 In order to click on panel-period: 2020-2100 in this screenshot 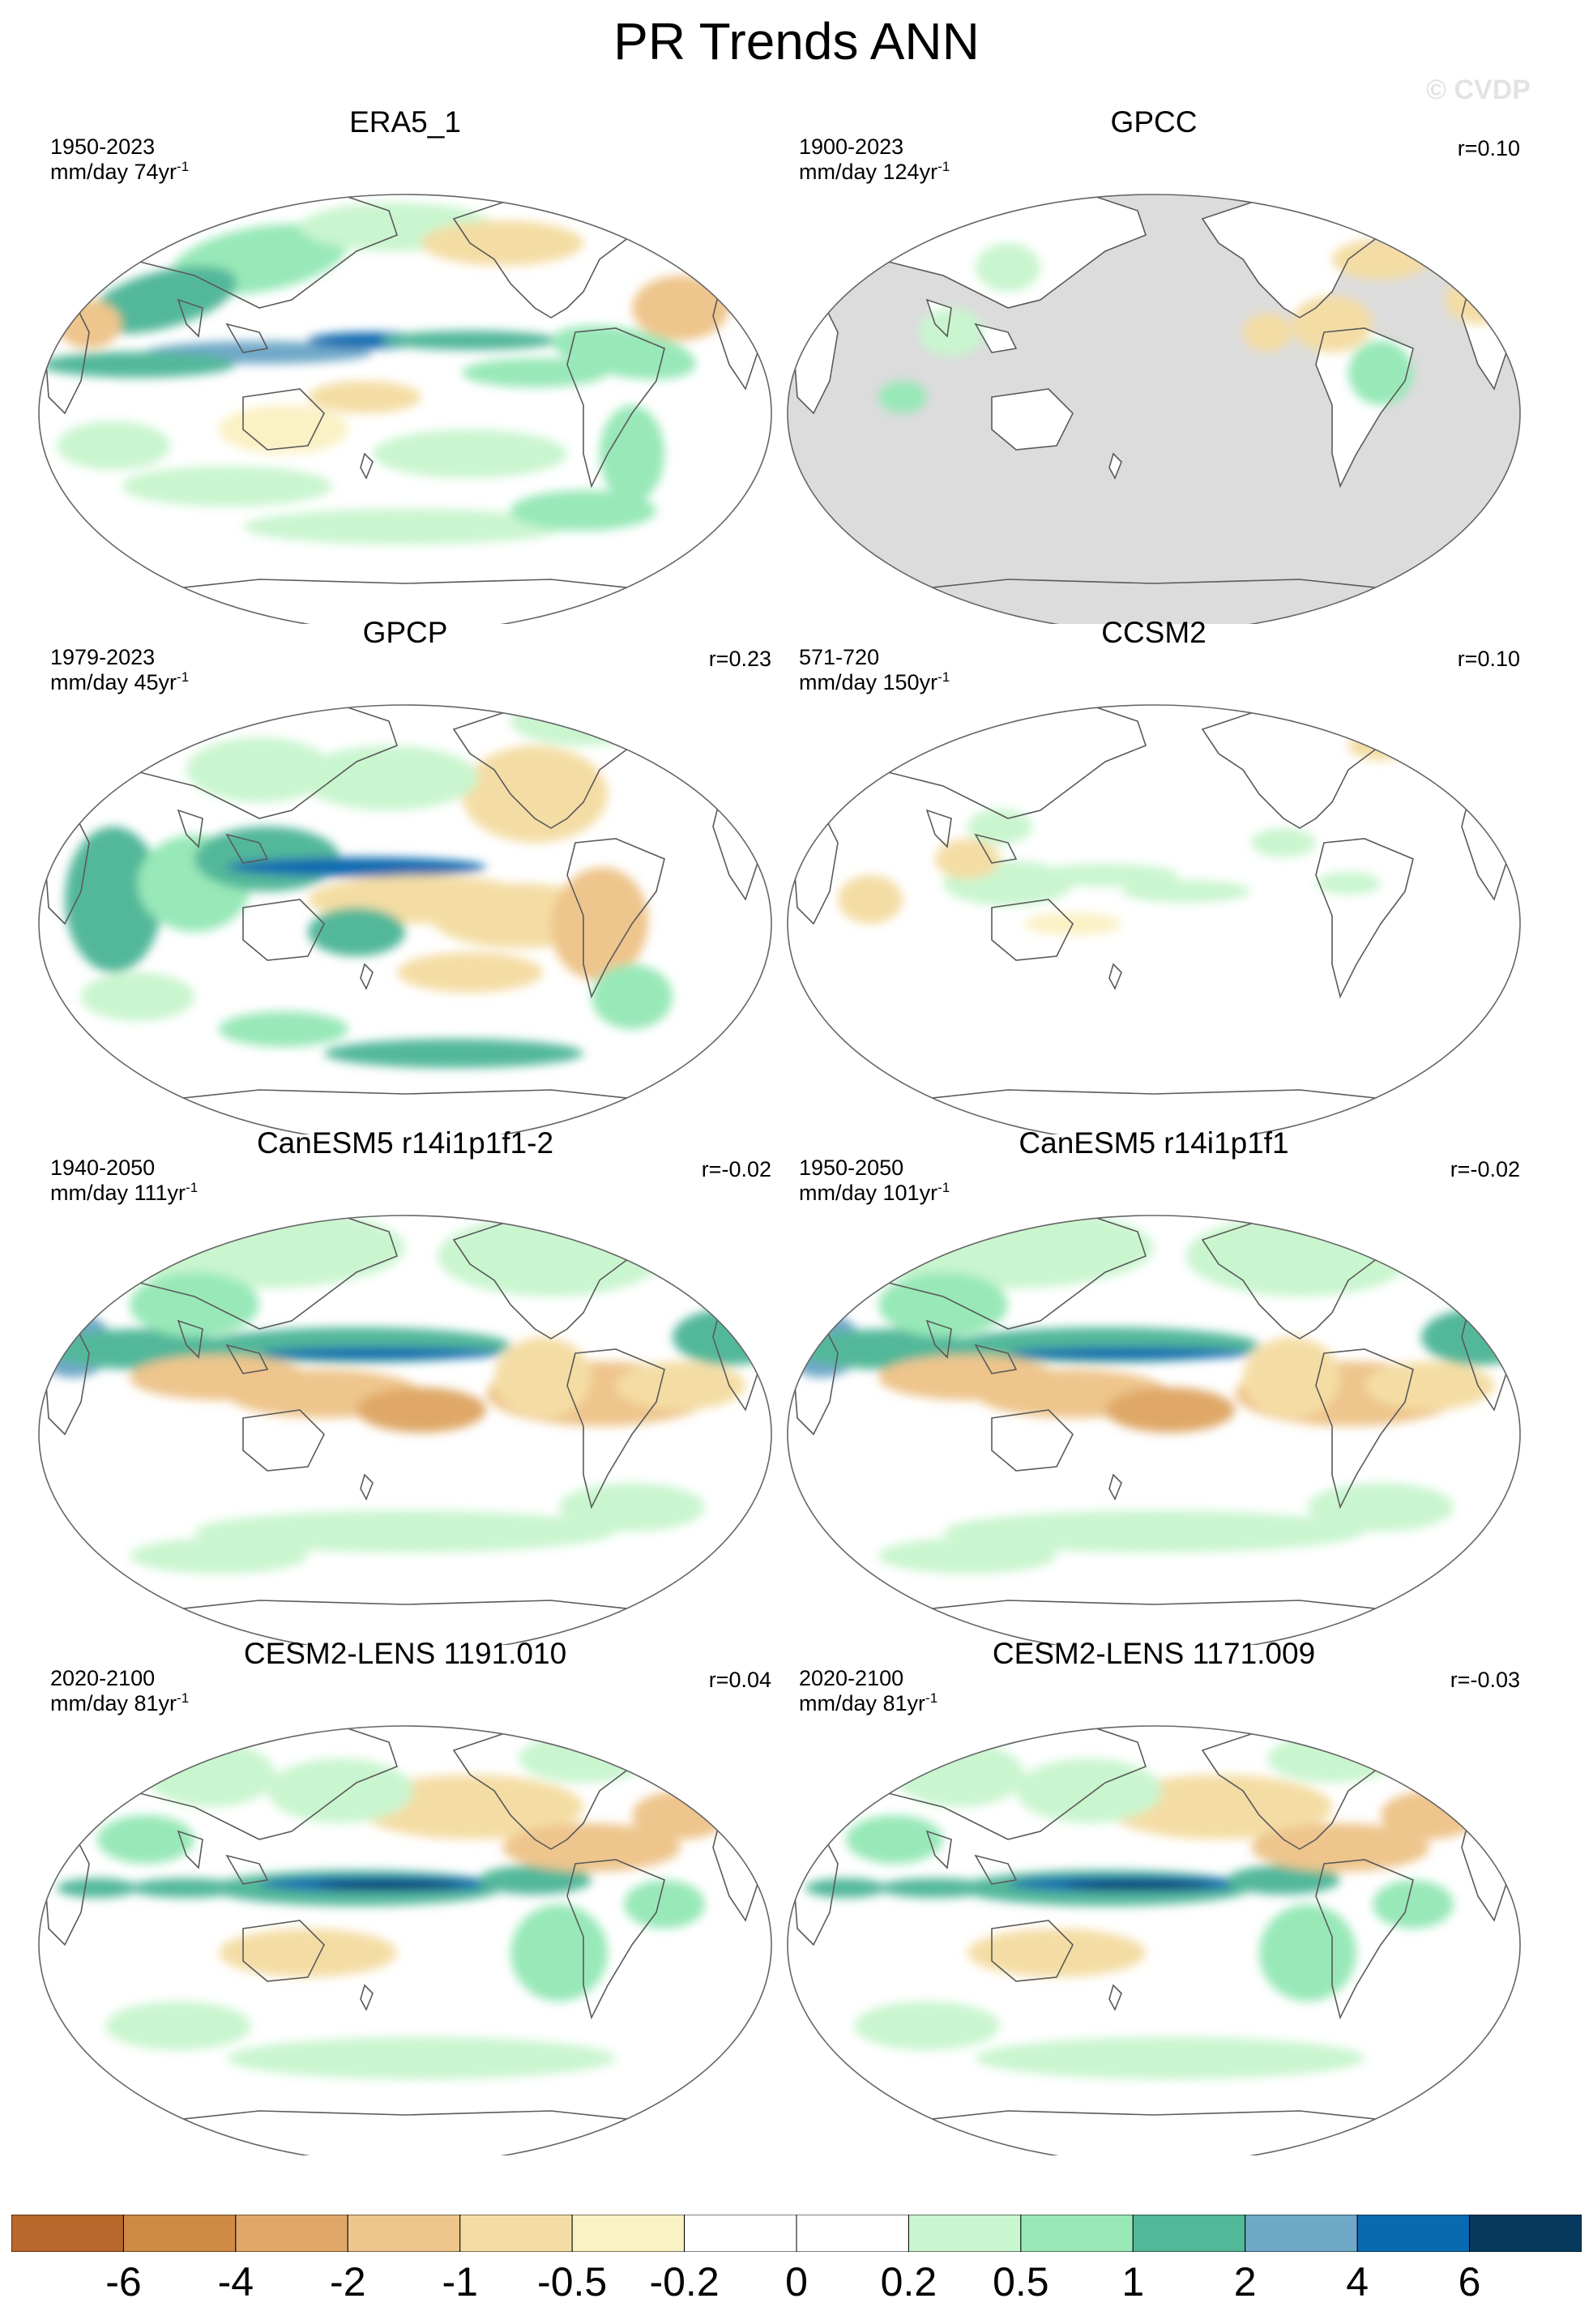, I will do `click(103, 1678)`.